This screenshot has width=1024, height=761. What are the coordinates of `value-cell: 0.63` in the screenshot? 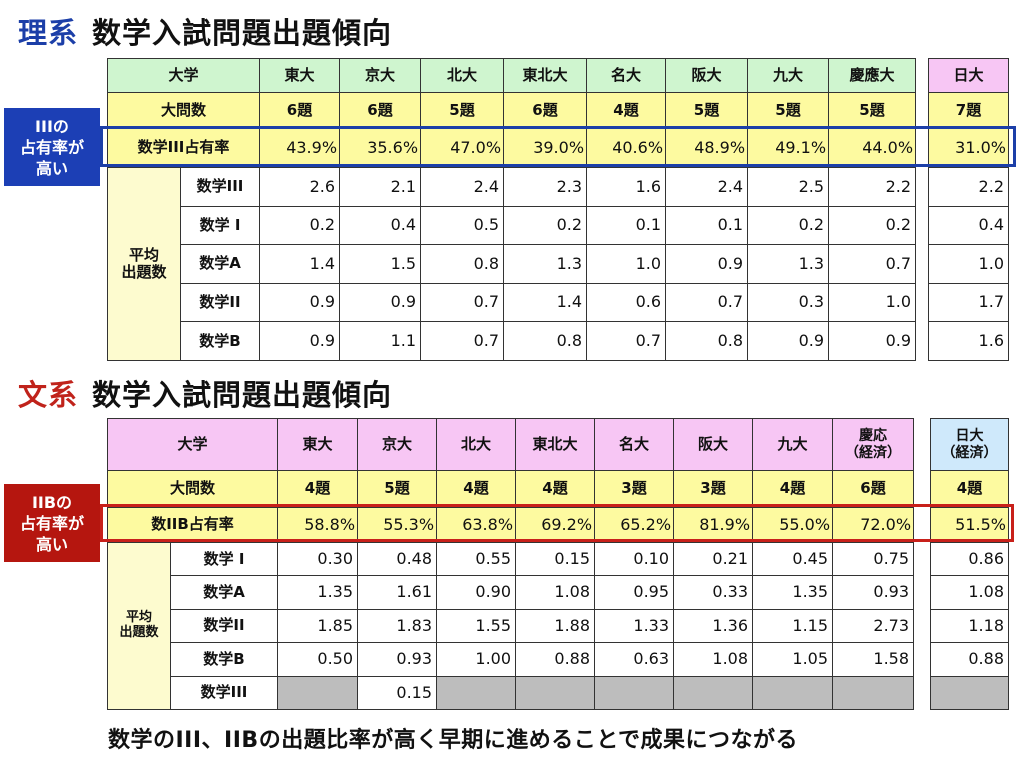 It's located at (634, 659).